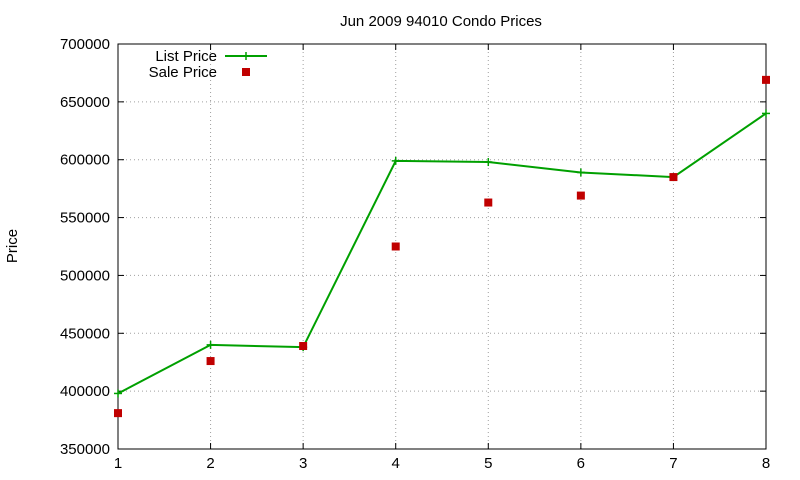  I want to click on chart-title: Jun 2009 94010 Condo Prices, so click(441, 21).